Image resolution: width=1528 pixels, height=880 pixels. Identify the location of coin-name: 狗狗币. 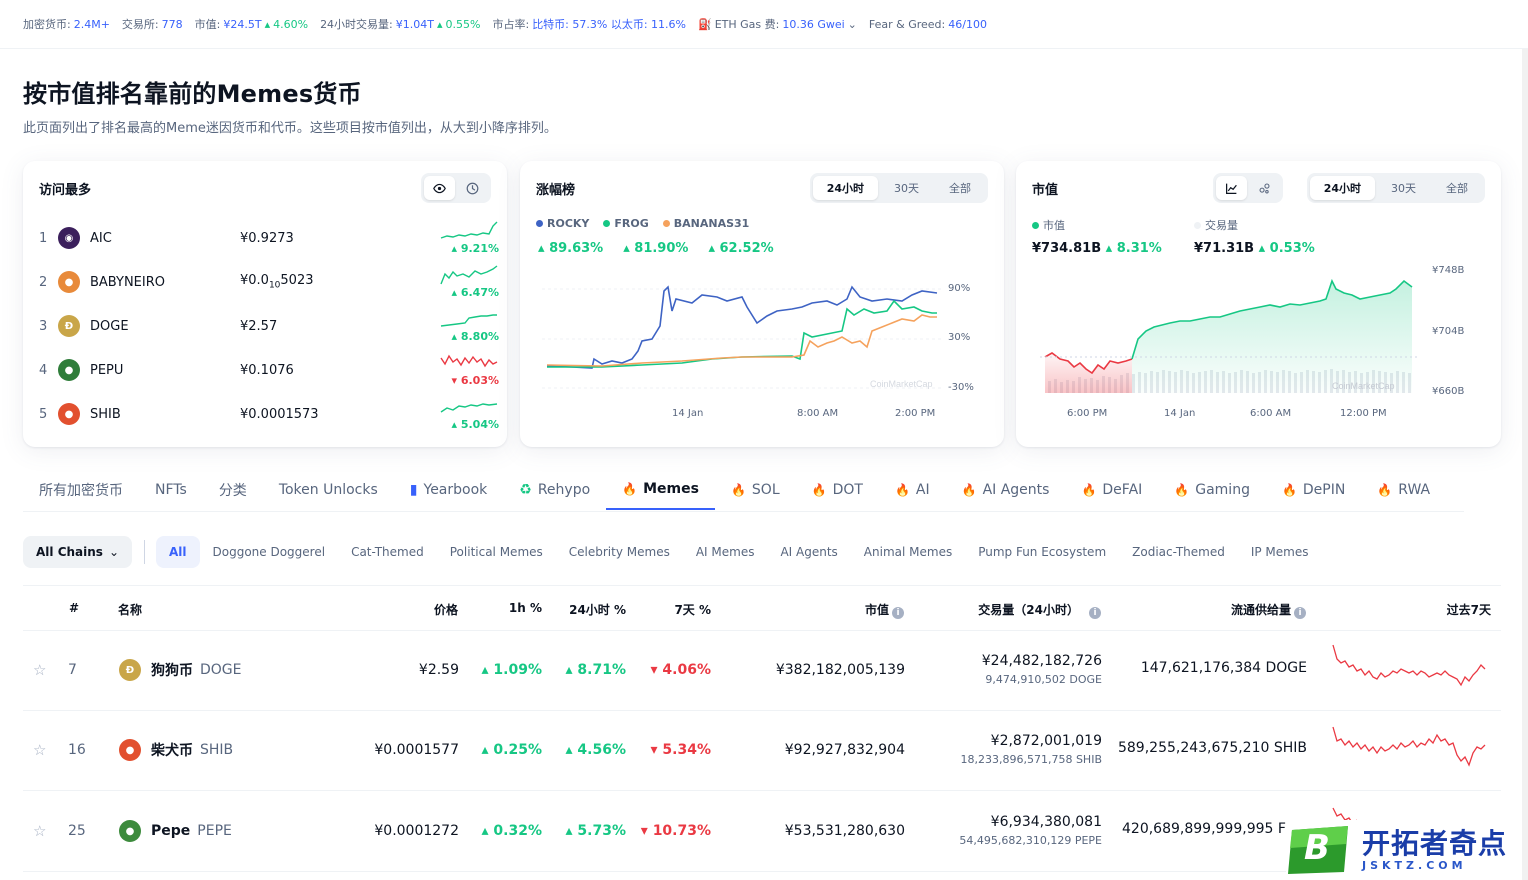
(172, 671).